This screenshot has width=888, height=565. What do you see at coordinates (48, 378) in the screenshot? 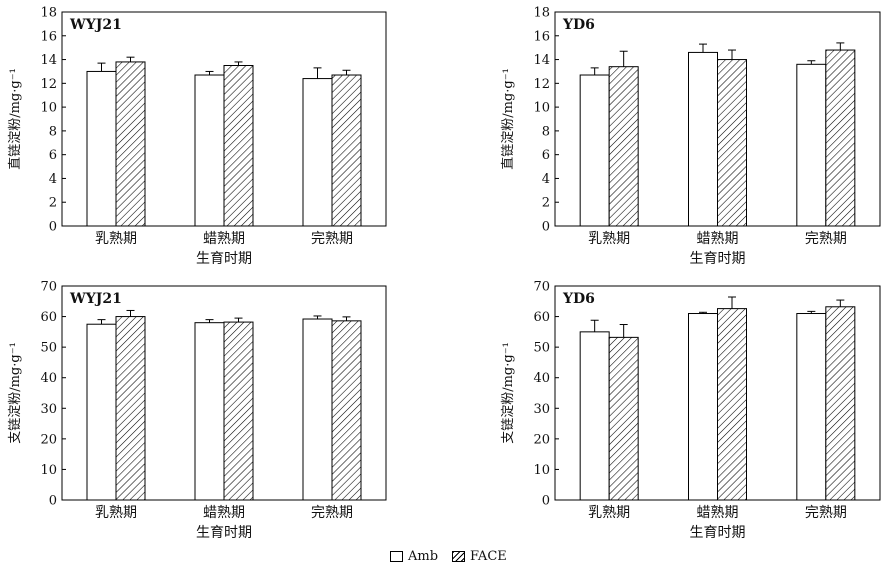
I see `chart-3-ytick-label: 40` at bounding box center [48, 378].